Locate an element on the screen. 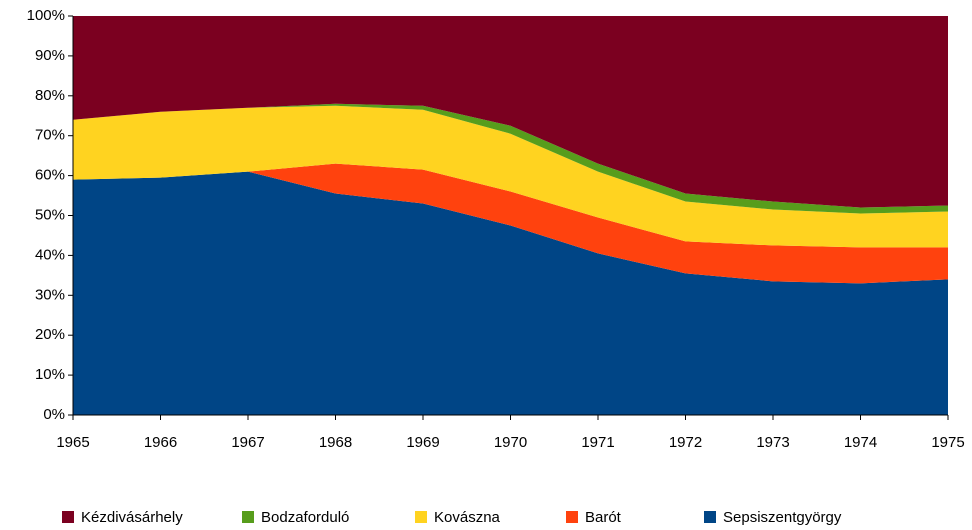  x-tick-label: 1974 is located at coordinates (860, 442).